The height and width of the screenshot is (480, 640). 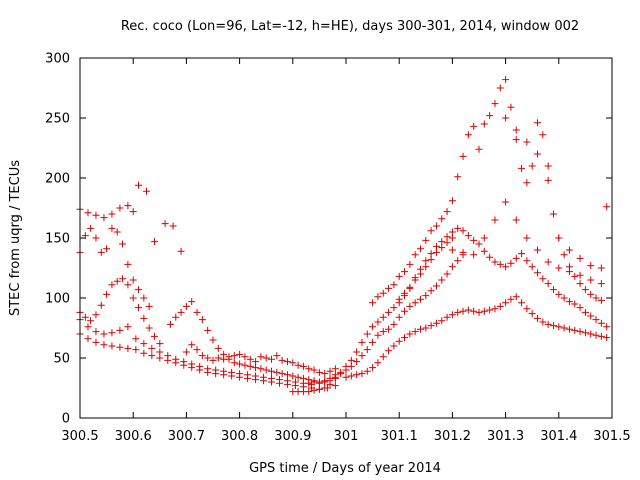 What do you see at coordinates (57, 239) in the screenshot?
I see `y-tick-label: 150` at bounding box center [57, 239].